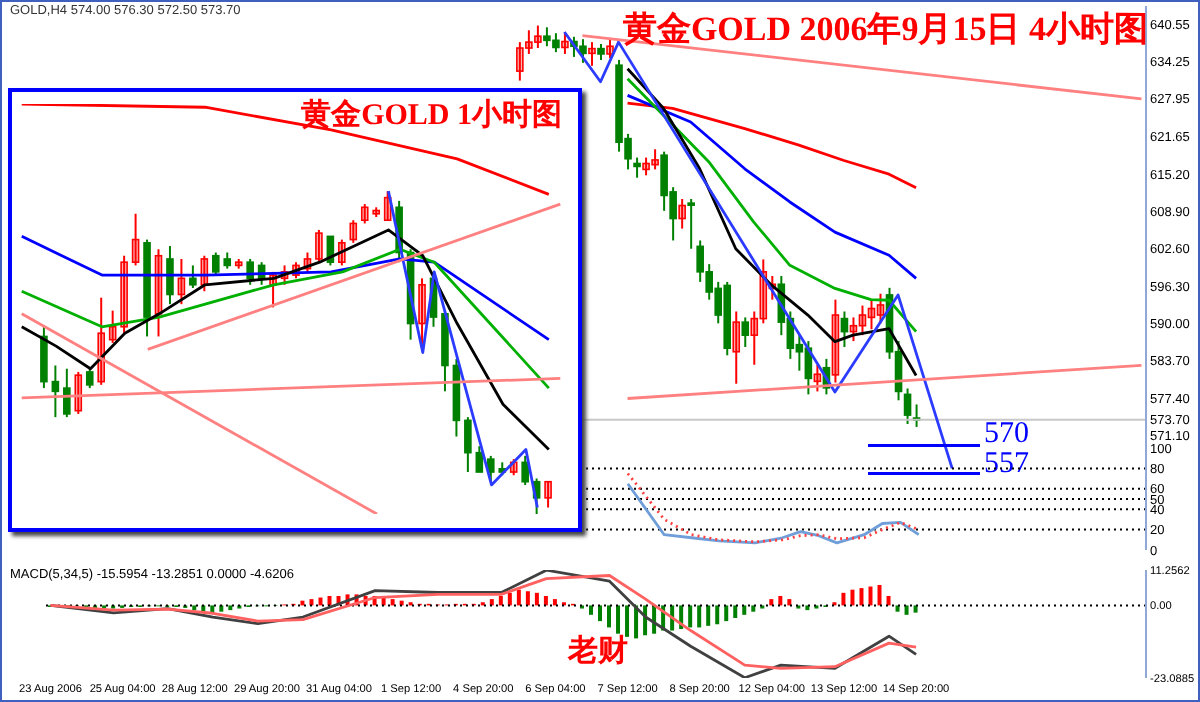 Image resolution: width=1200 pixels, height=702 pixels. Describe the element at coordinates (1006, 464) in the screenshot. I see `annotation: 557` at that location.